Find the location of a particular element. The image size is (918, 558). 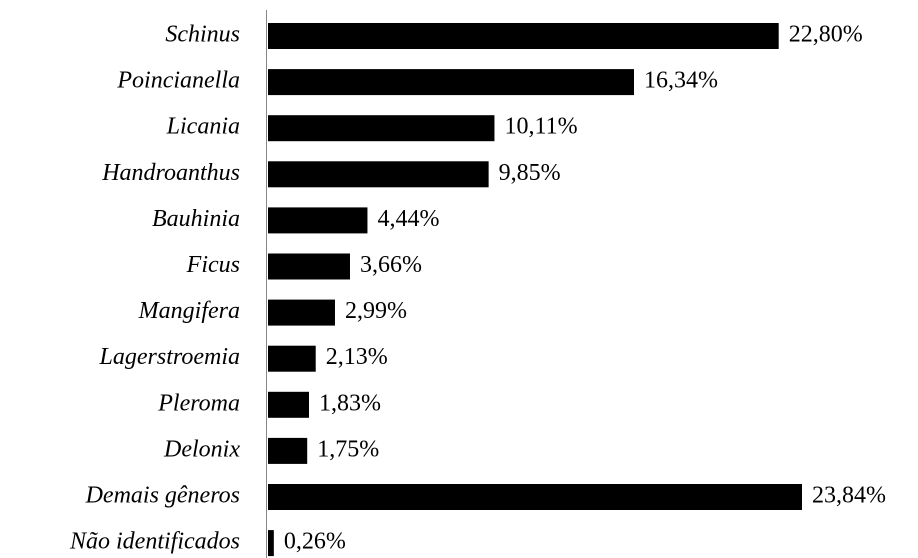

category-label: Mangifera is located at coordinates (189, 311).